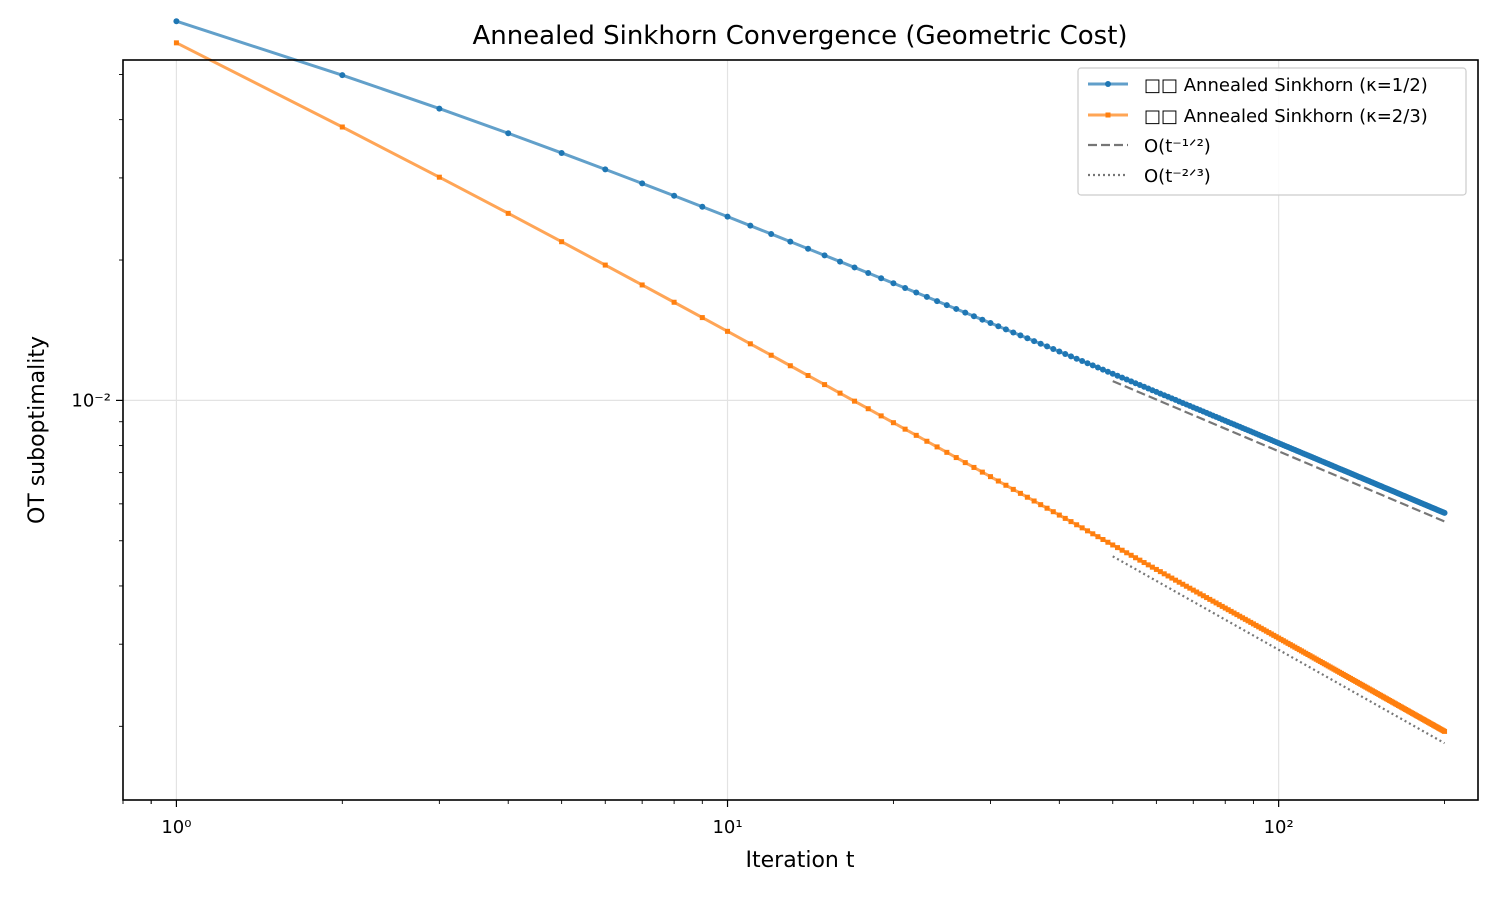  Describe the element at coordinates (37, 430) in the screenshot. I see `y-axis-label: OT suboptimality` at that location.